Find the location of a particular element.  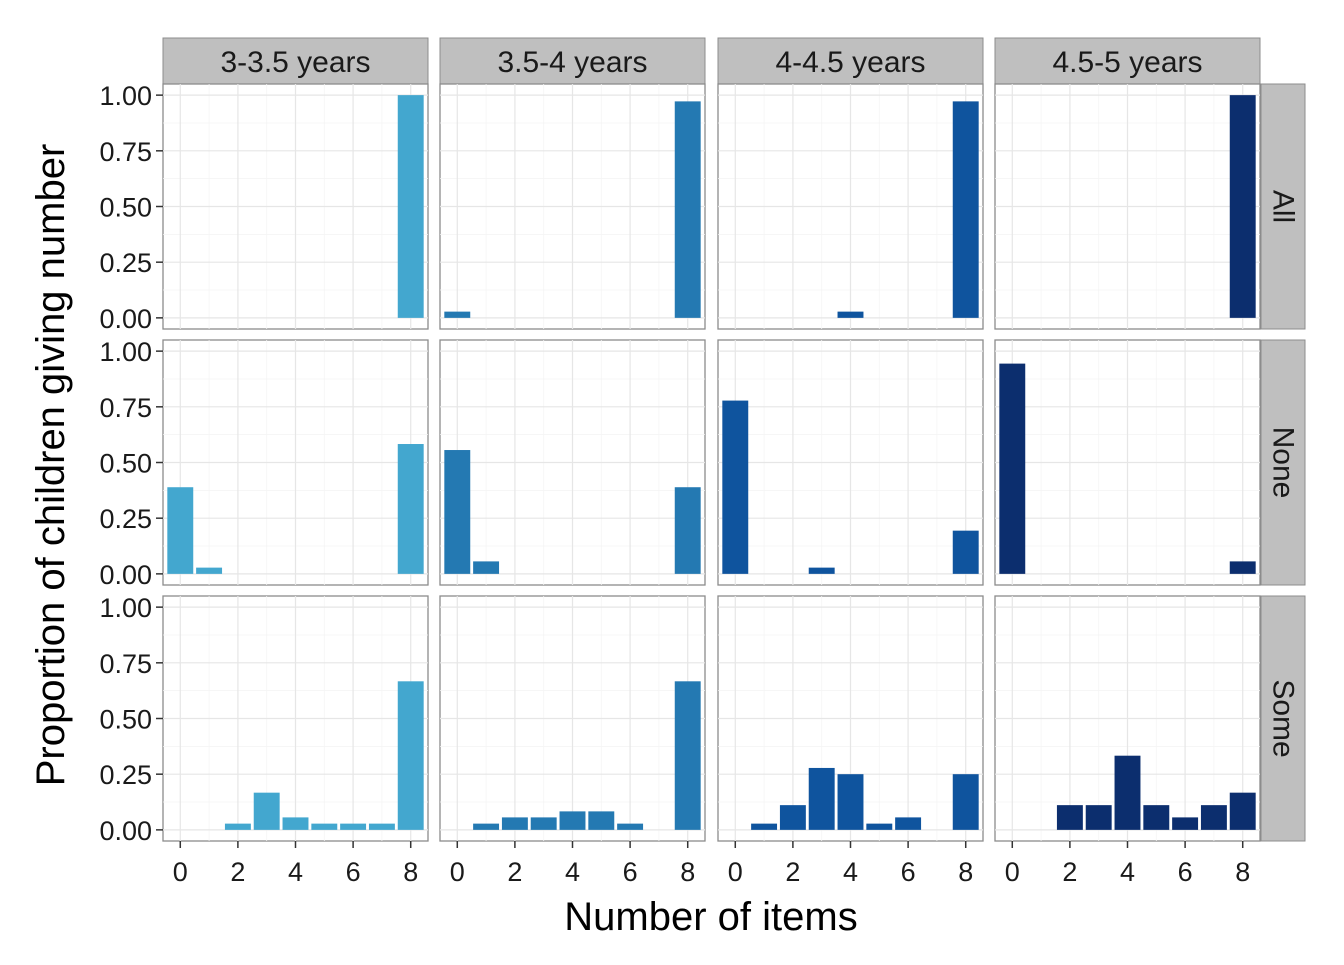

column-strip-3-3-5-years is located at coordinates (295, 61).